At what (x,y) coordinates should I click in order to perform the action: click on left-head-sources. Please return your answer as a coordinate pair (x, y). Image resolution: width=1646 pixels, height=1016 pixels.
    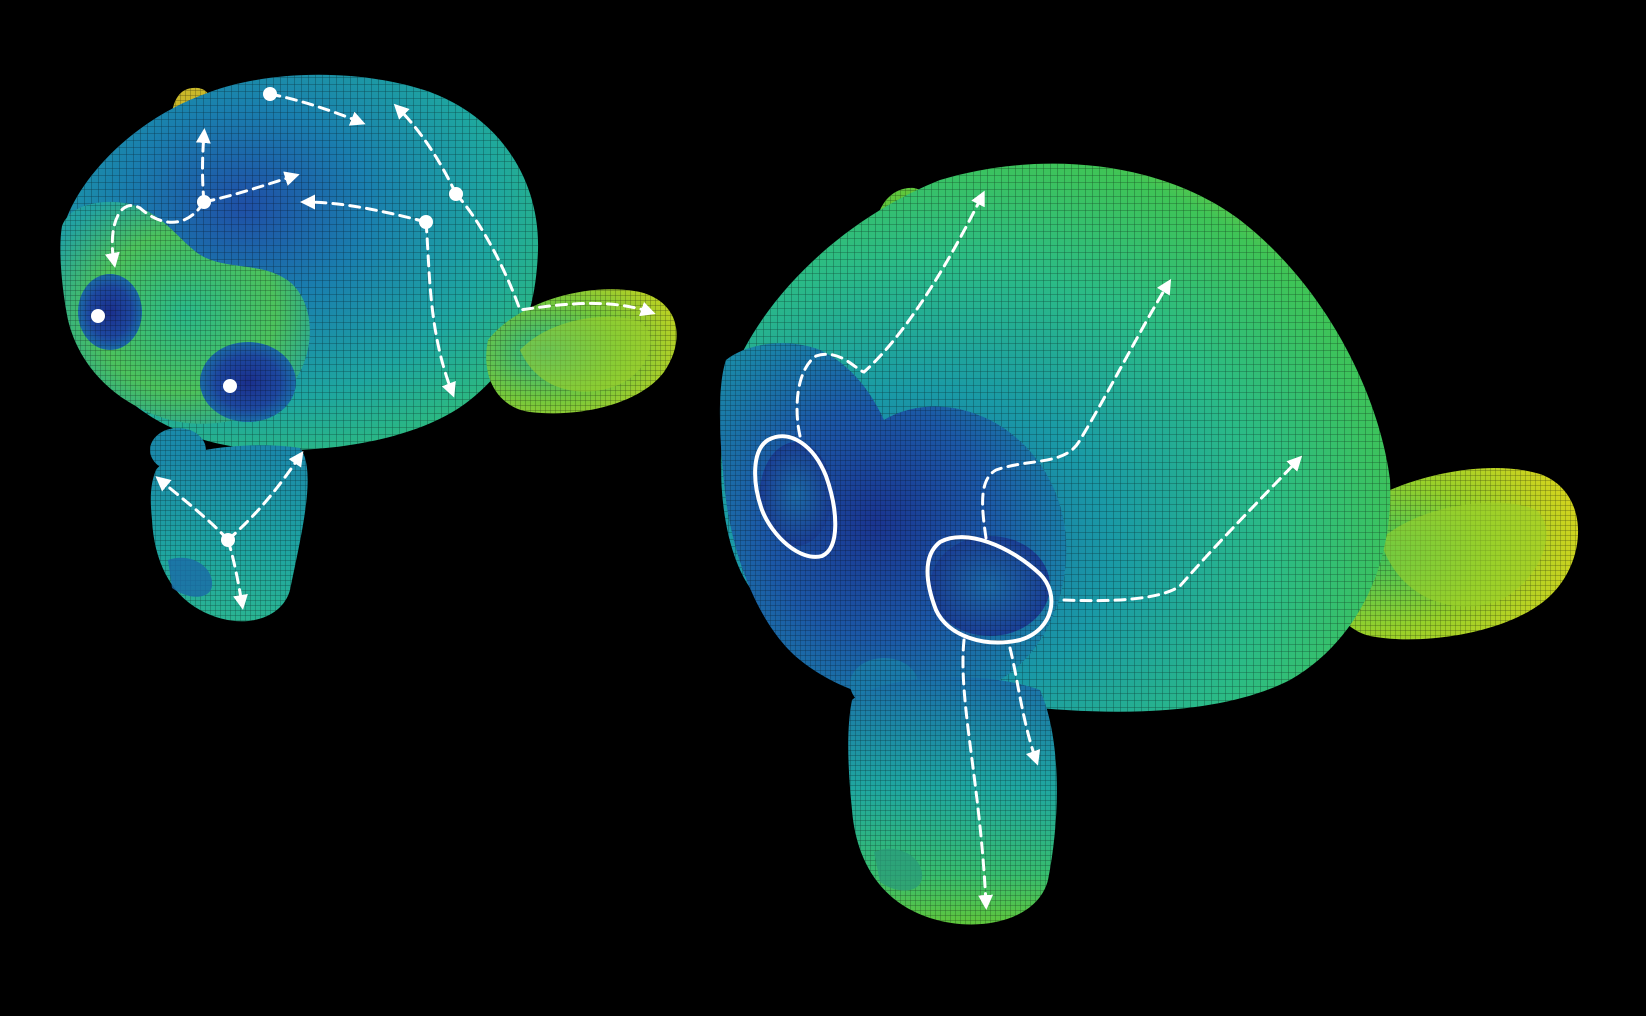
    Looking at the image, I should click on (277, 317).